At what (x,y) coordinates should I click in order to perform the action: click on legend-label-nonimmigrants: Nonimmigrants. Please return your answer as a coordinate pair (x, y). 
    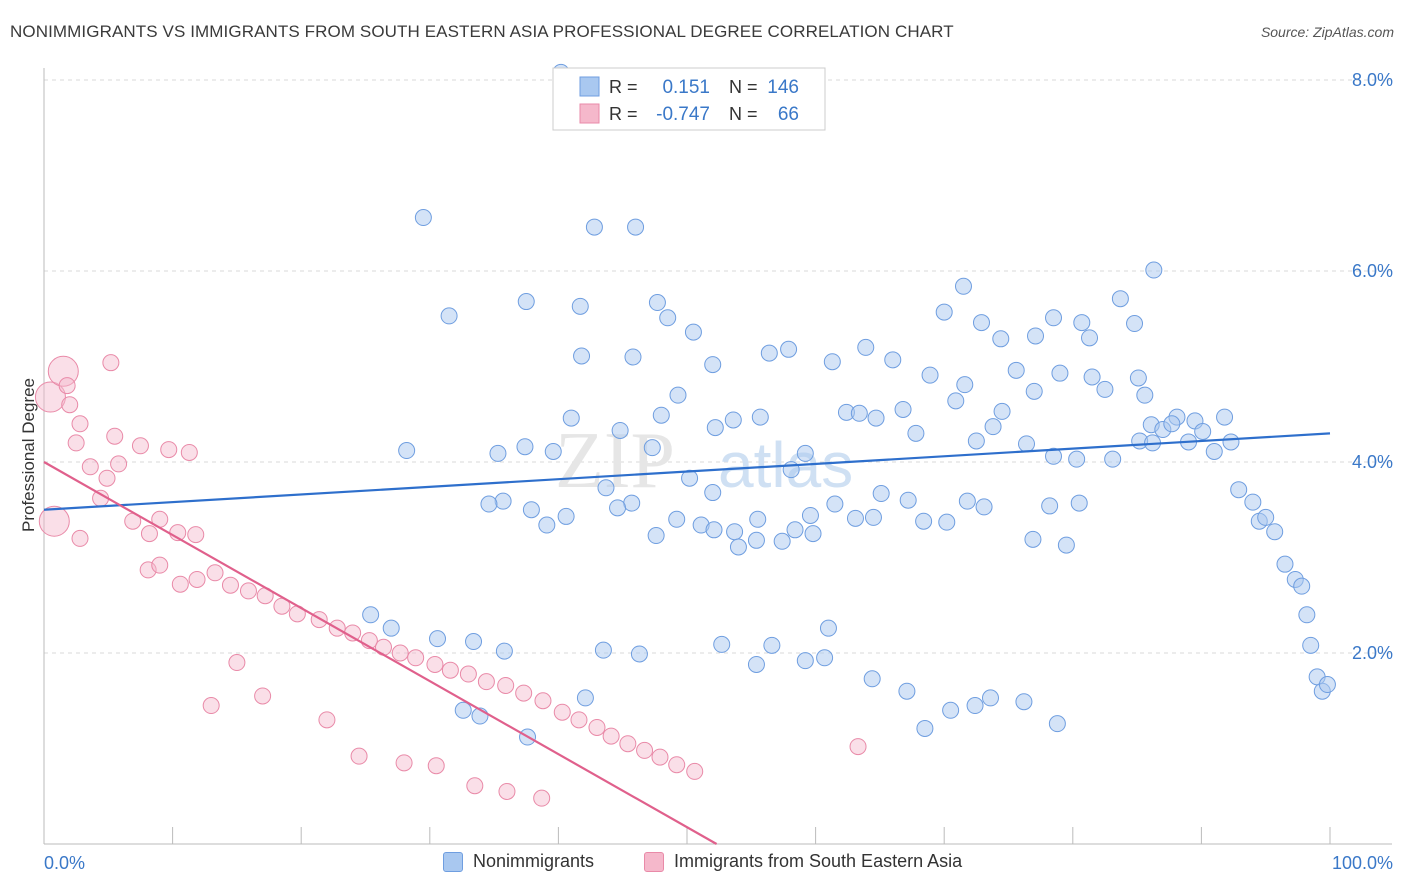
    Looking at the image, I should click on (534, 861).